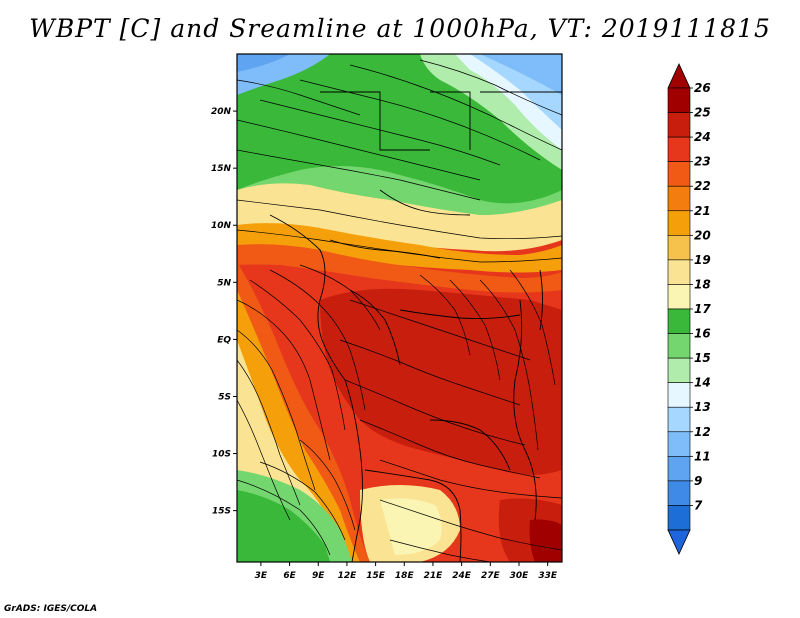 This screenshot has height=618, width=800. What do you see at coordinates (224, 283) in the screenshot?
I see `lat-tick-label: 5N` at bounding box center [224, 283].